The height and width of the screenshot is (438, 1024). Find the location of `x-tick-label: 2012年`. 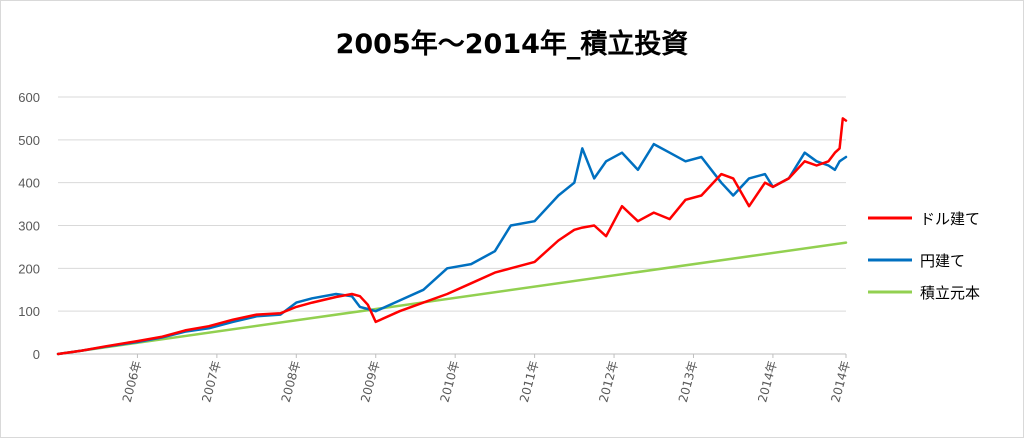

x-tick-label: 2012年 is located at coordinates (608, 381).